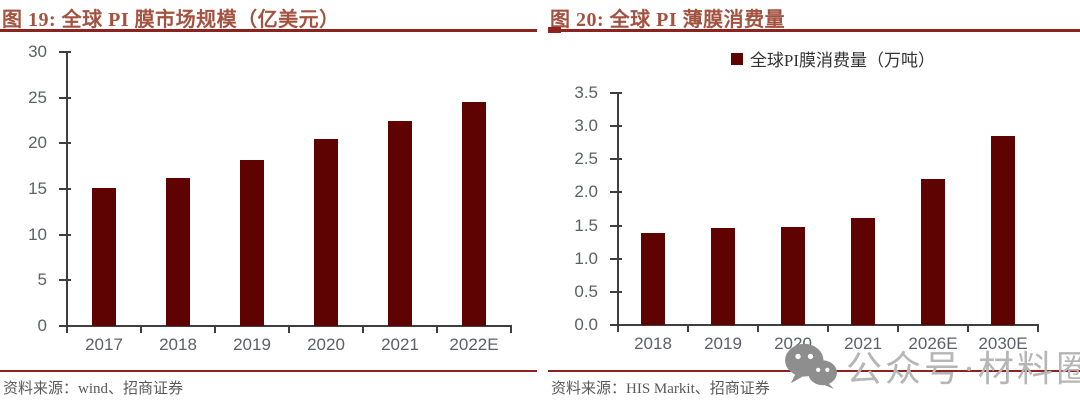 The width and height of the screenshot is (1080, 408). What do you see at coordinates (660, 389) in the screenshot?
I see `figure-20-source: 资料来源：HIS Markit、招商证券` at bounding box center [660, 389].